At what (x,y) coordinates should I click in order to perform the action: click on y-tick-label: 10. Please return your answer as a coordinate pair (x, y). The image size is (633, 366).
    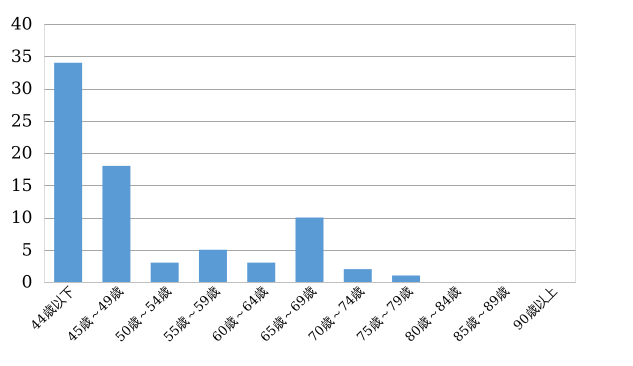
    Looking at the image, I should click on (21, 218).